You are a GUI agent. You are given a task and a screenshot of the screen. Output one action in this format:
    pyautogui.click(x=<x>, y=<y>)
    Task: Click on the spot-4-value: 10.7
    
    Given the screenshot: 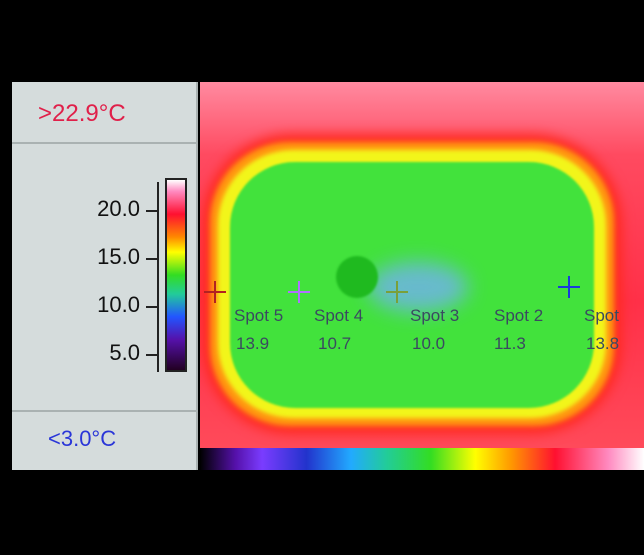 What is the action you would take?
    pyautogui.click(x=335, y=343)
    